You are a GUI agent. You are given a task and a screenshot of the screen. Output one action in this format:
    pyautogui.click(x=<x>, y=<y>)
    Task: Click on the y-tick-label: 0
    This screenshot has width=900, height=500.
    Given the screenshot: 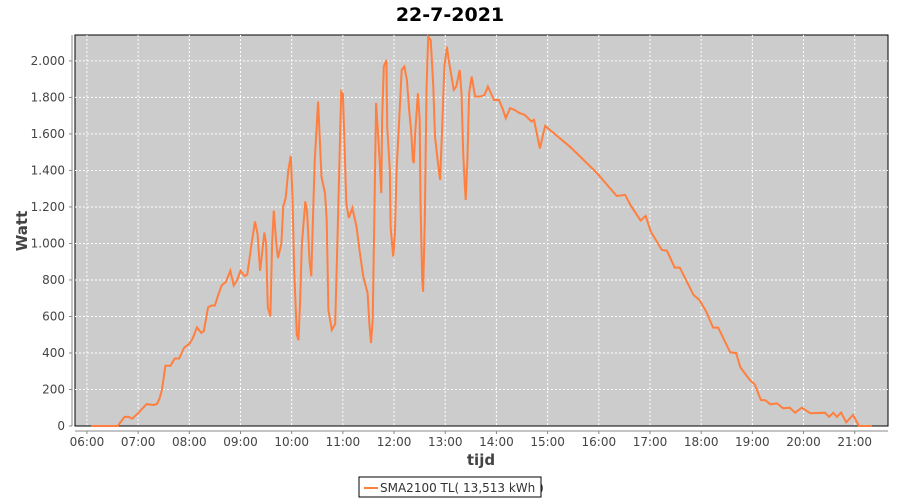 What is the action you would take?
    pyautogui.click(x=61, y=426)
    